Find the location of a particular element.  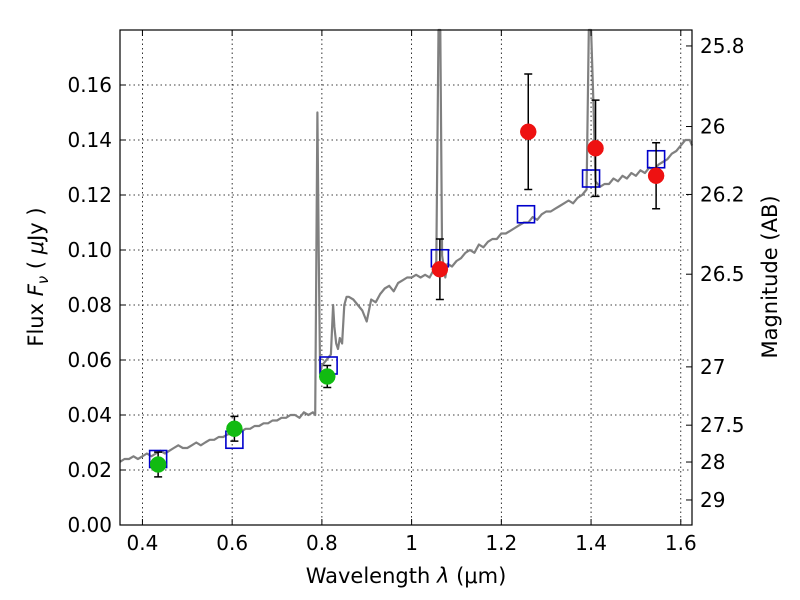

y2-tick-label: 25.8 is located at coordinates (722, 46).